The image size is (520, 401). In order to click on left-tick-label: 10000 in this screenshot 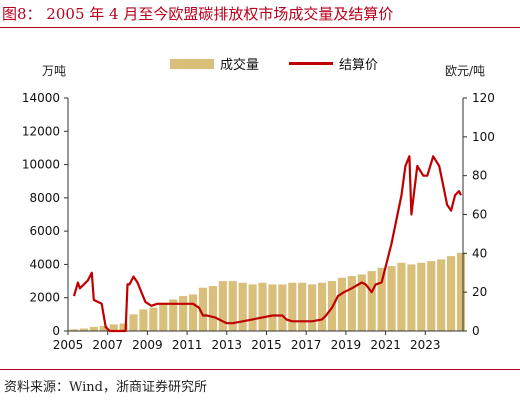, I will do `click(41, 165)`.